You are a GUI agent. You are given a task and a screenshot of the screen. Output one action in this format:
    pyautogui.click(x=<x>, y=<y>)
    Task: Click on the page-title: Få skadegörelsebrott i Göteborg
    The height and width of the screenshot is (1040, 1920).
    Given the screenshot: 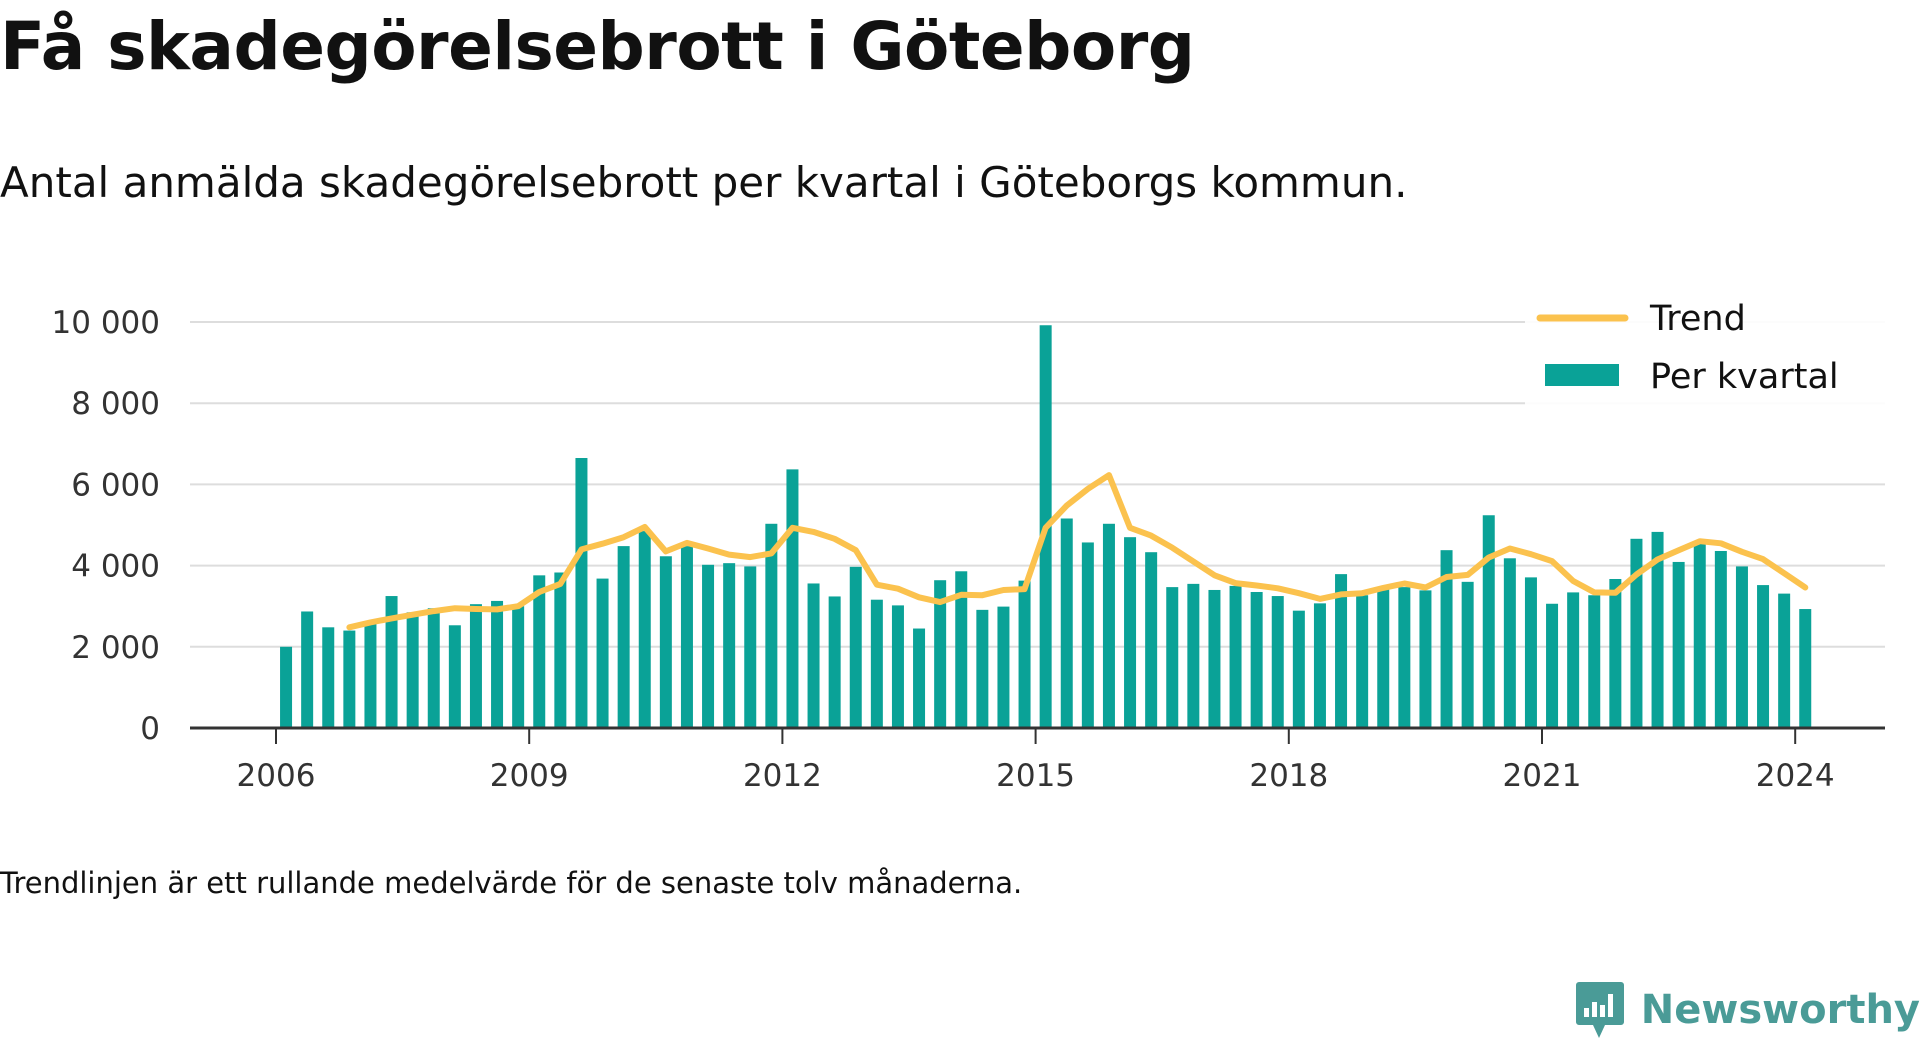 What is the action you would take?
    pyautogui.click(x=597, y=46)
    